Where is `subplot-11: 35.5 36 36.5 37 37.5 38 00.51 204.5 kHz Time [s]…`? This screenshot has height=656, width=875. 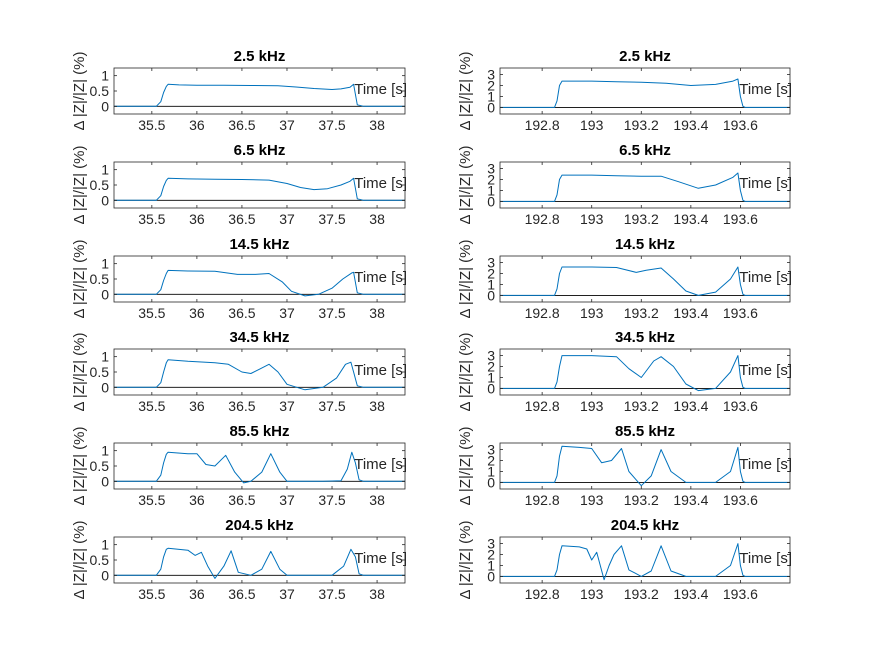
subplot-11: 35.5 36 36.5 37 37.5 38 00.51 204.5 kHz Time [s]… is located at coordinates (239, 559).